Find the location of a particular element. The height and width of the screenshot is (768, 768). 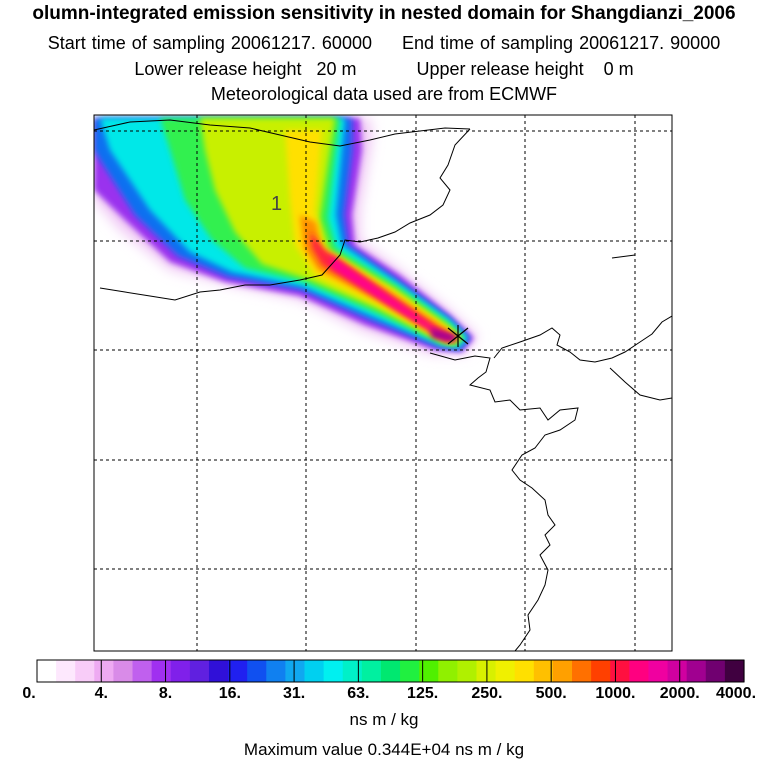

release-site-marker is located at coordinates (458, 336).